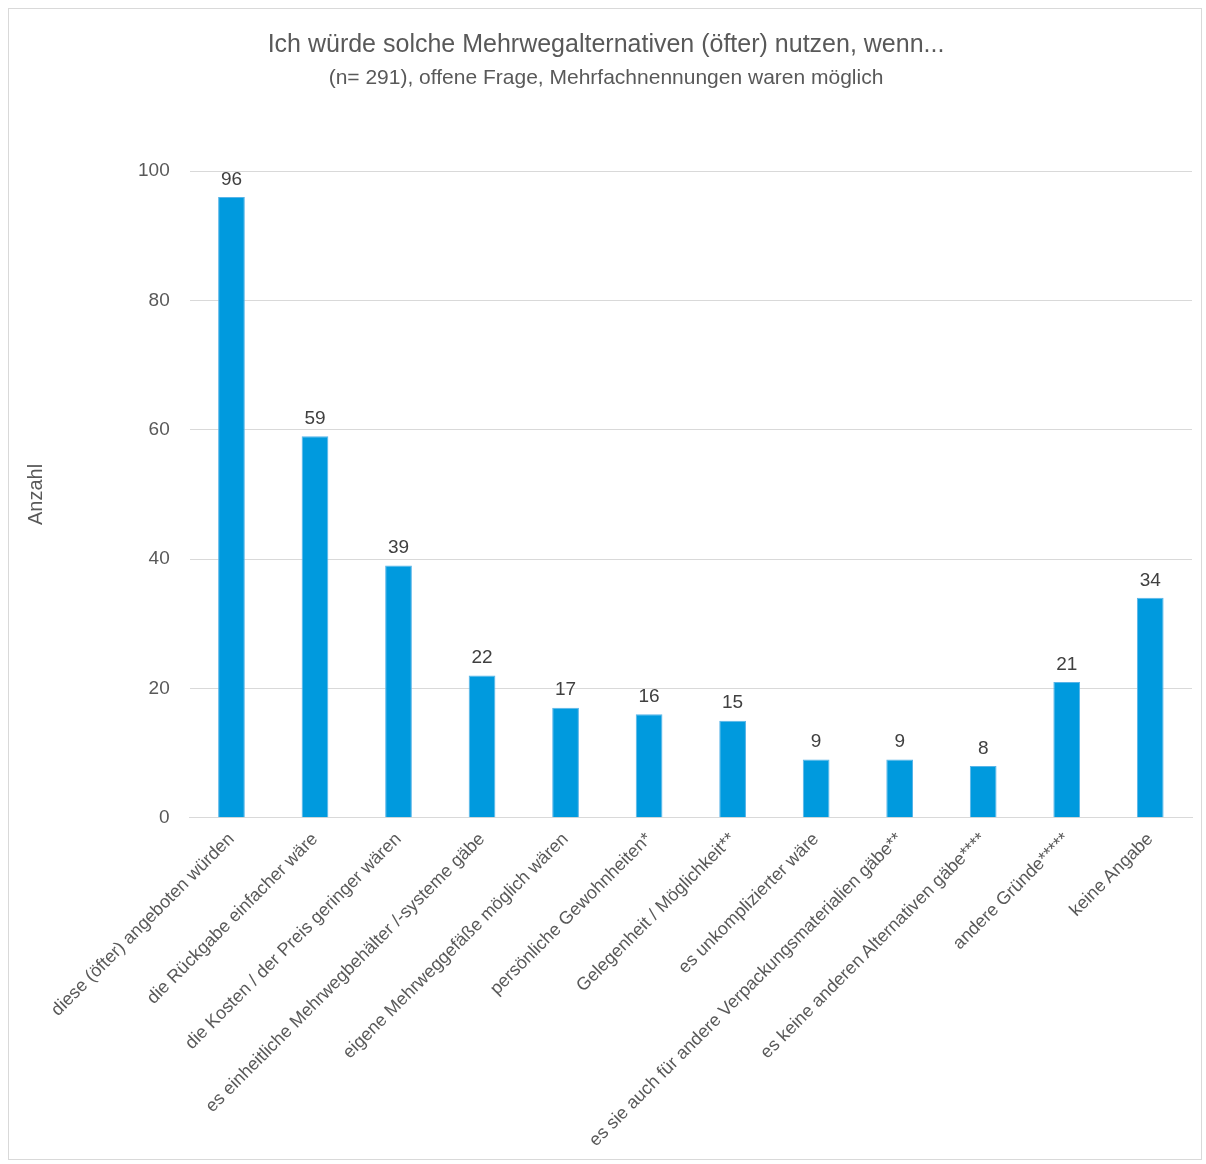 The image size is (1206, 1164). Describe the element at coordinates (1067, 663) in the screenshot. I see `data-label: 21` at that location.